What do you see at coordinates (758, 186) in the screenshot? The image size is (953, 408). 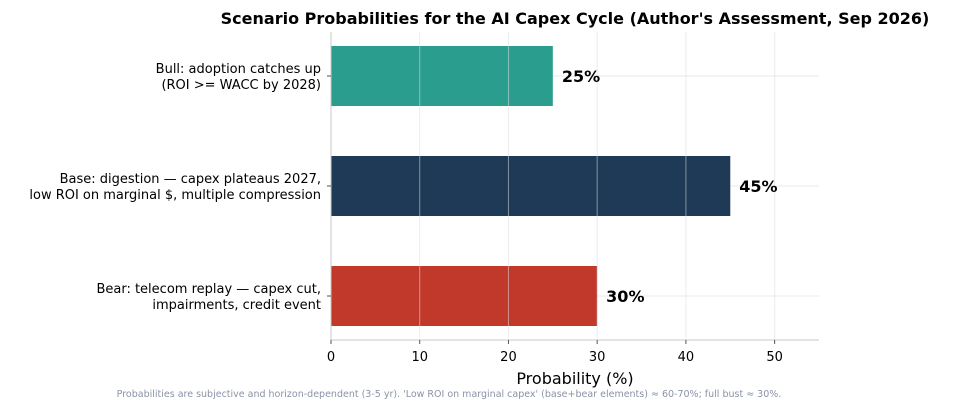 I see `value-label-1: 45%` at bounding box center [758, 186].